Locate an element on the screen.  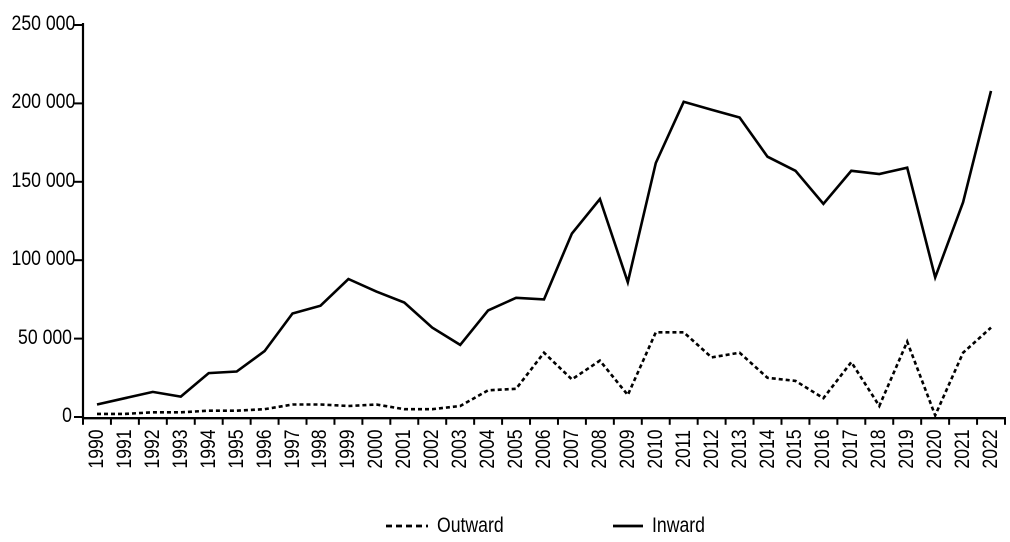
x-axis-label: 2002 is located at coordinates (432, 449).